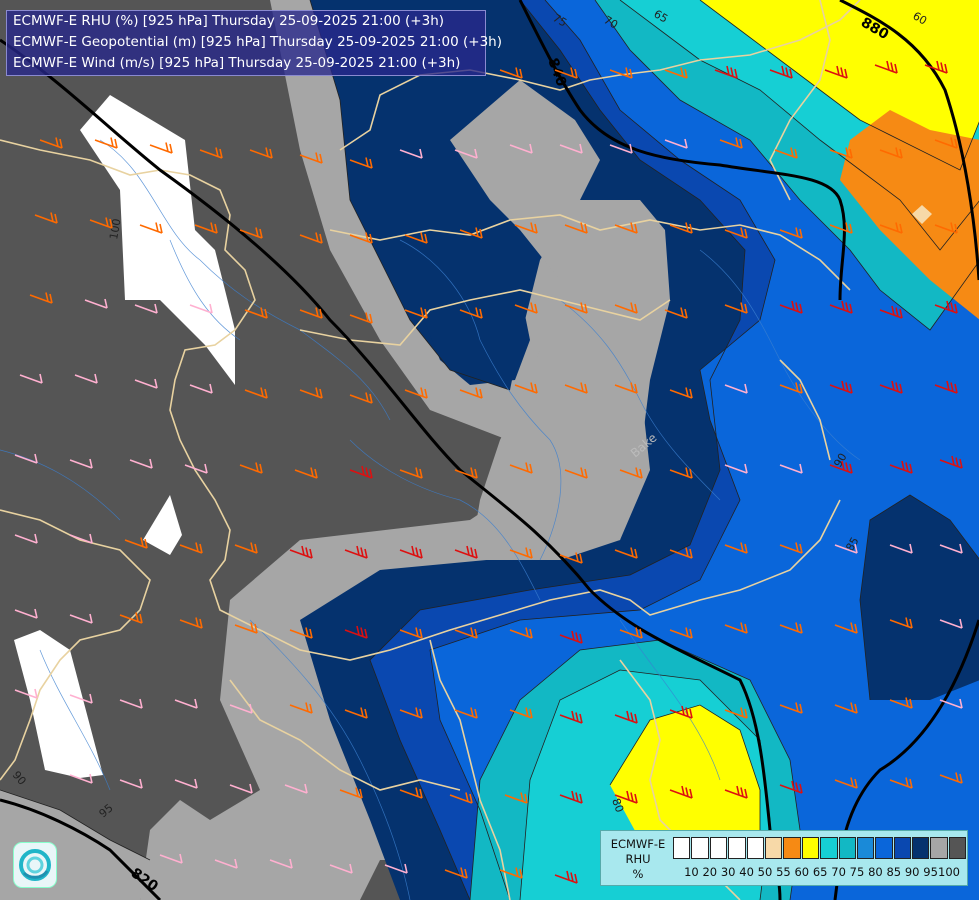 This screenshot has height=900, width=979. I want to click on legend-tick-label: 100, so click(949, 872).